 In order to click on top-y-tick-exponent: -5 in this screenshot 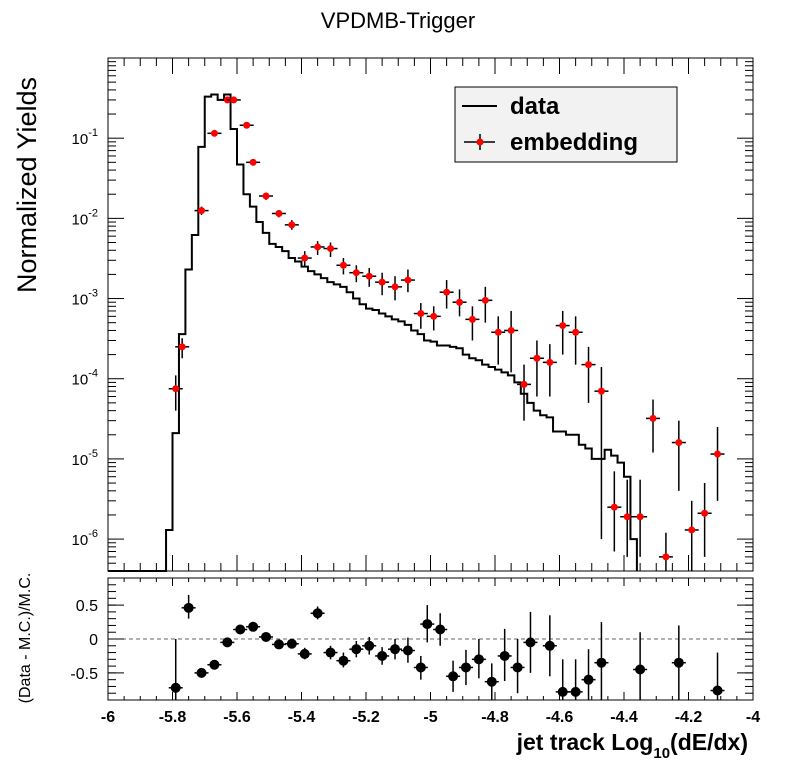, I will do `click(93, 454)`.